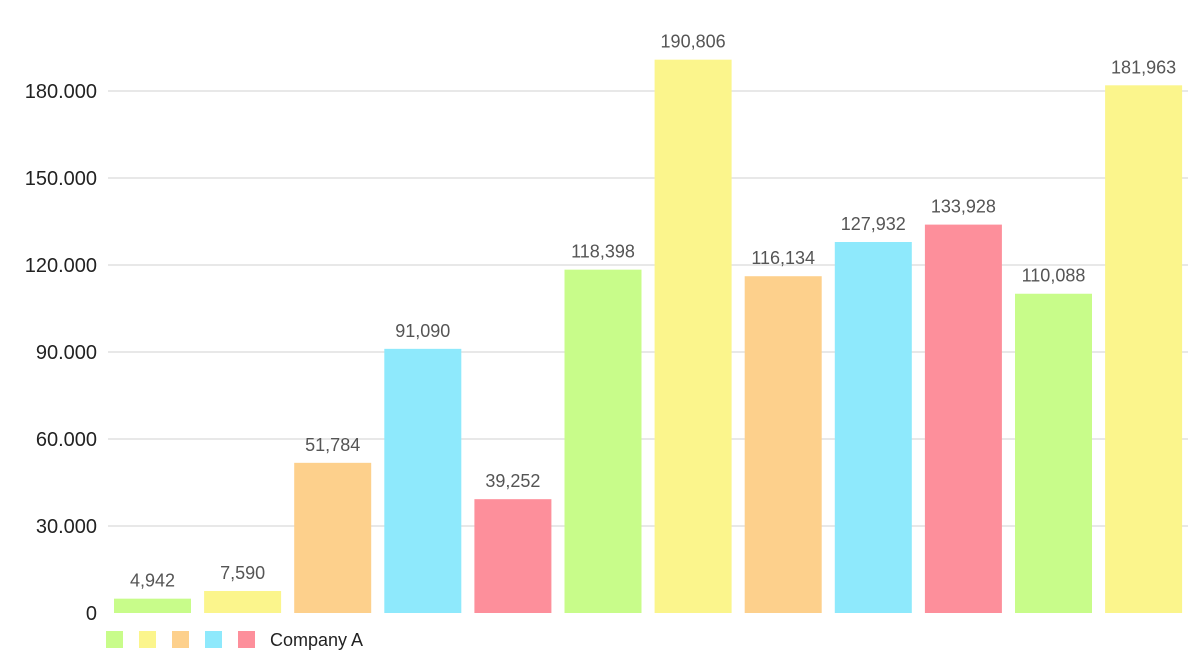 Image resolution: width=1200 pixels, height=666 pixels. I want to click on data-label: 110,088, so click(1054, 276).